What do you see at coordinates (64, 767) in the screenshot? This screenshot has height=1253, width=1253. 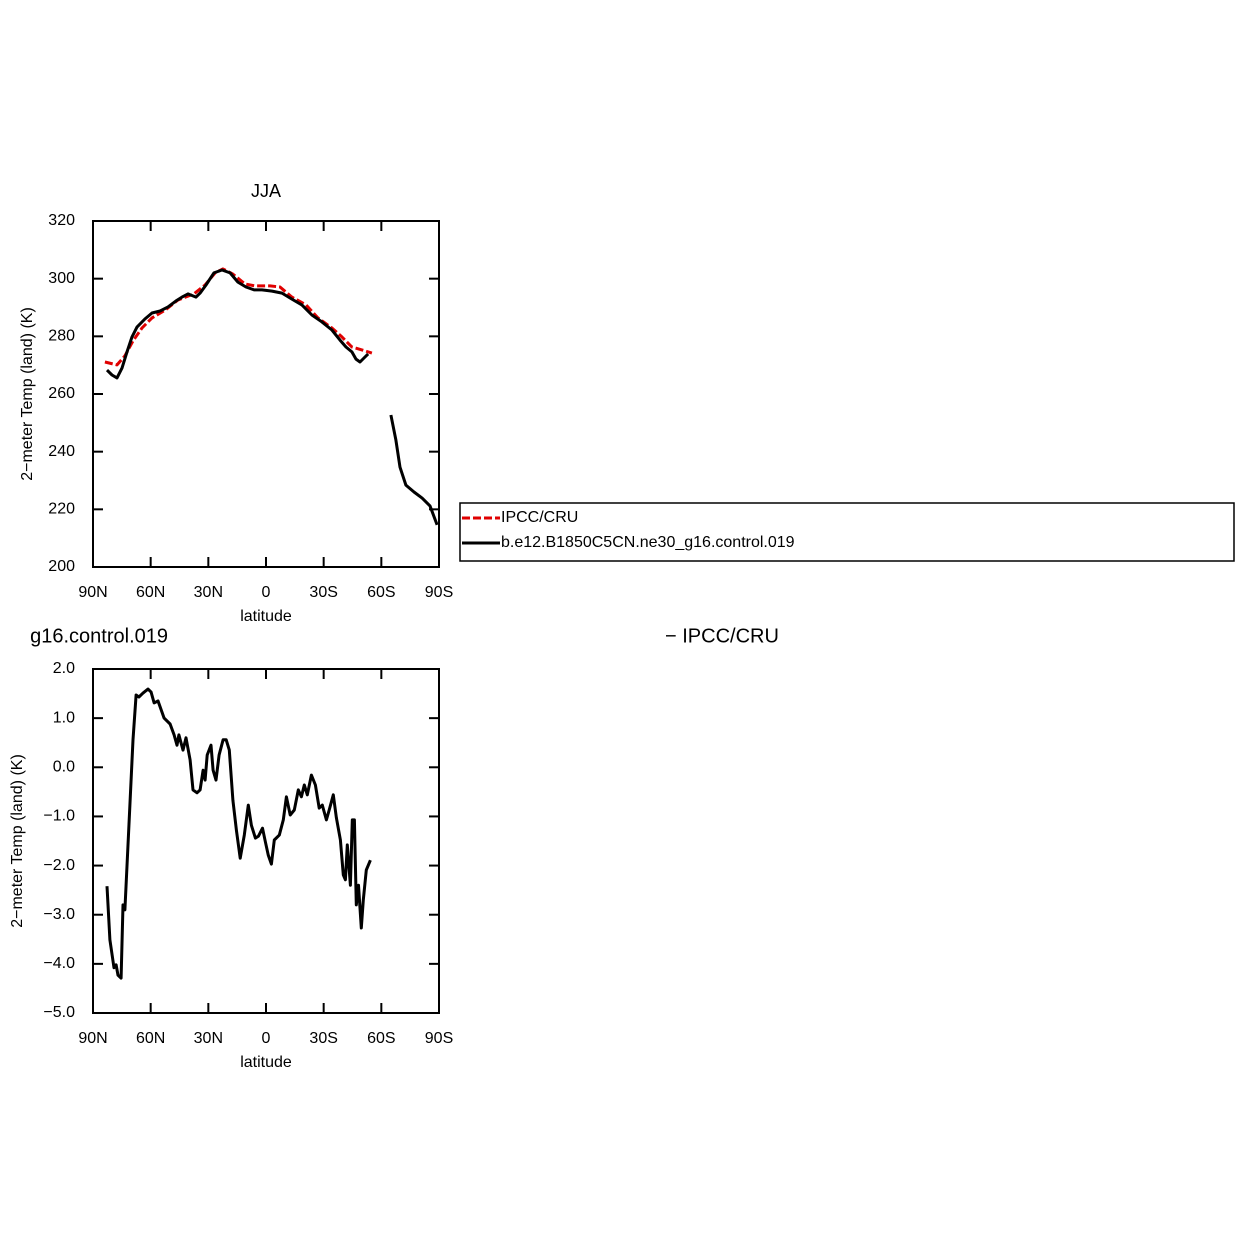 I see `y-tick-label: 0.0` at bounding box center [64, 767].